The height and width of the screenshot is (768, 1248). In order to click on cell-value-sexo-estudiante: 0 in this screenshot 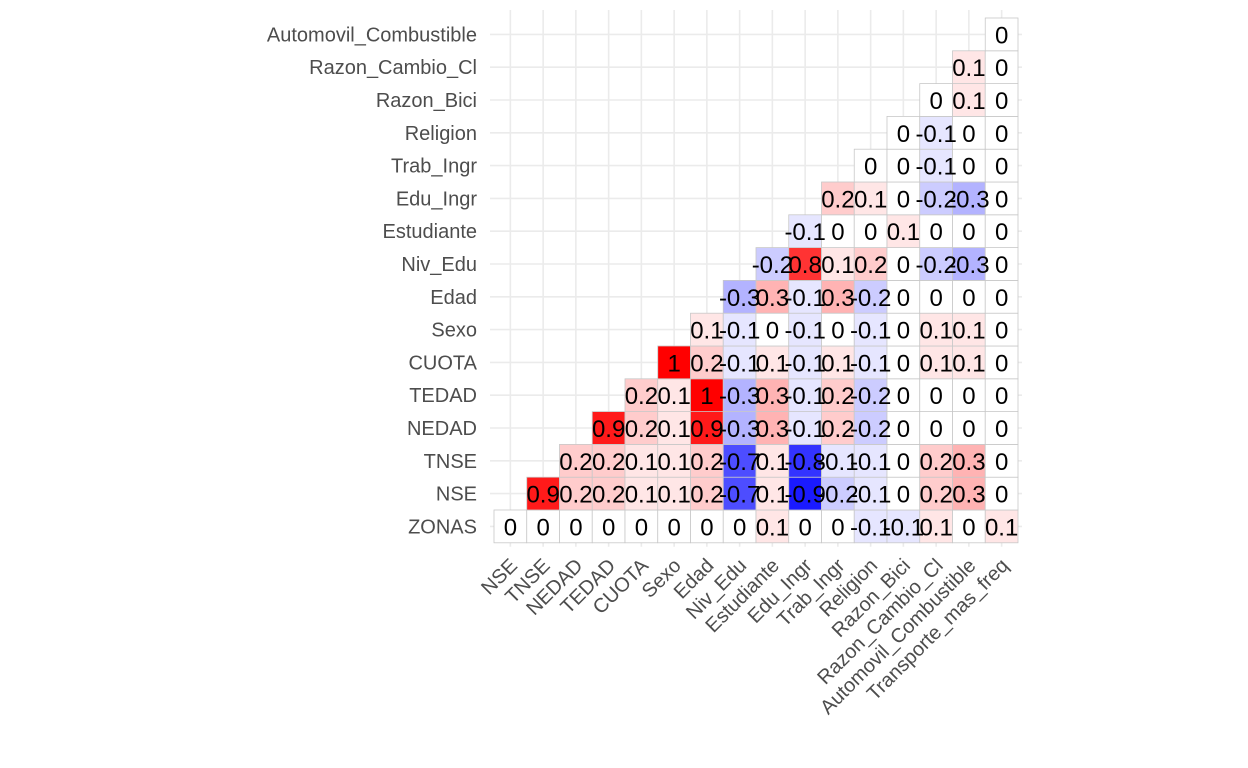, I will do `click(772, 331)`.